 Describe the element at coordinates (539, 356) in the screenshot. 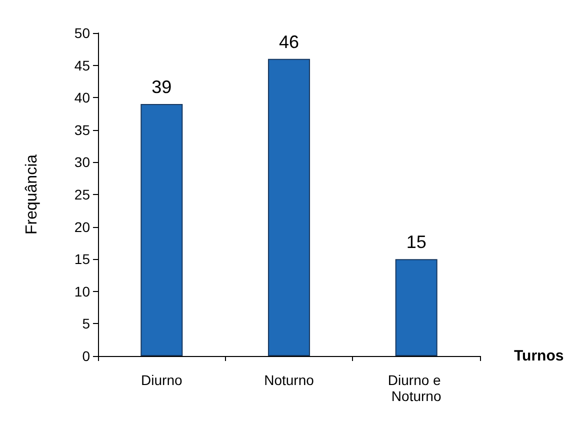

I see `x-axis-title: Turnos` at that location.